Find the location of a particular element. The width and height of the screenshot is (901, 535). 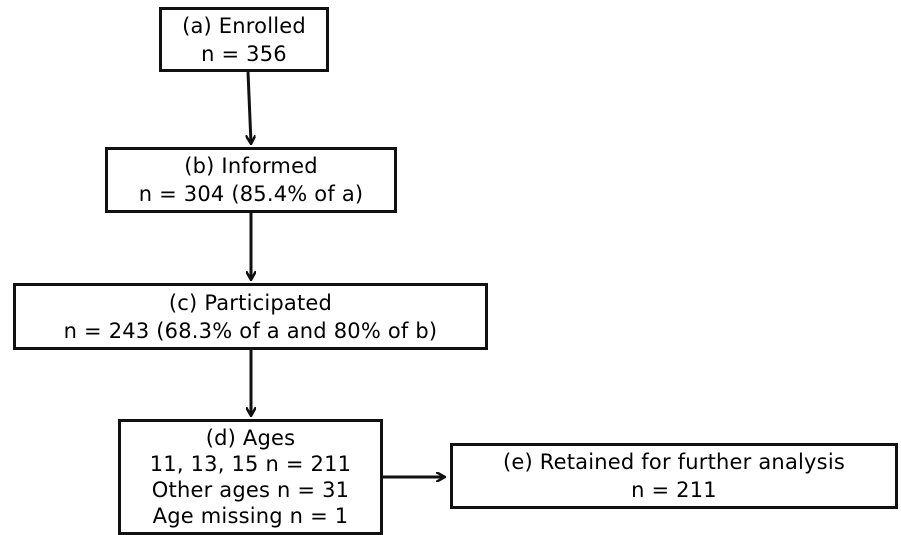

node-enrolled: (a) Enrolled n = 356 is located at coordinates (244, 39).